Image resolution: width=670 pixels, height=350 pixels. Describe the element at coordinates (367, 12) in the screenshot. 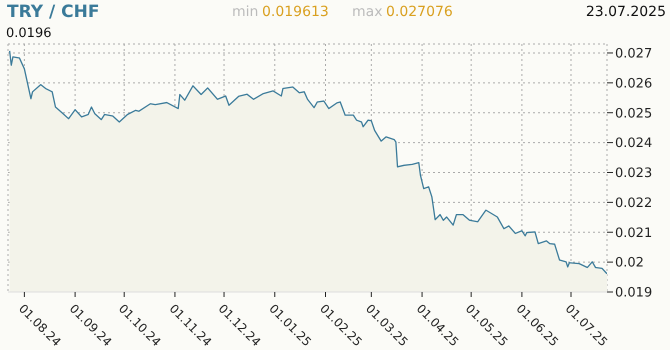

I see `text: max` at that location.